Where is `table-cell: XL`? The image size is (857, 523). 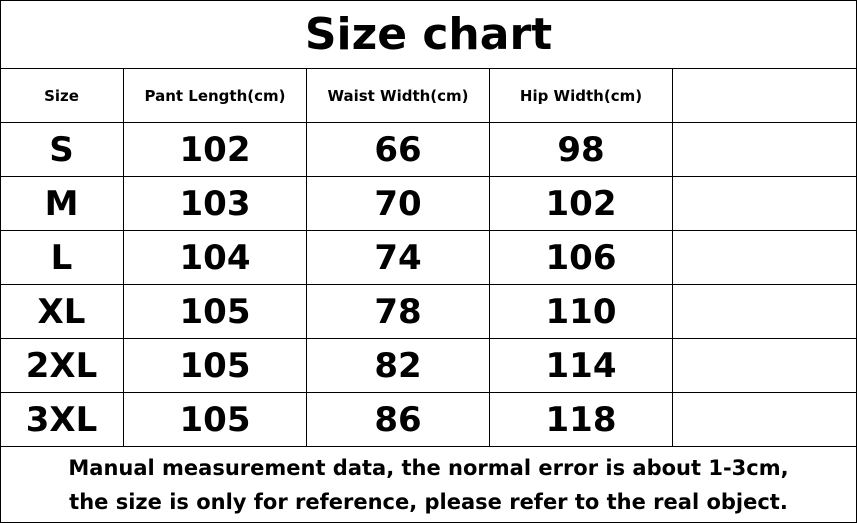 table-cell: XL is located at coordinates (62, 311).